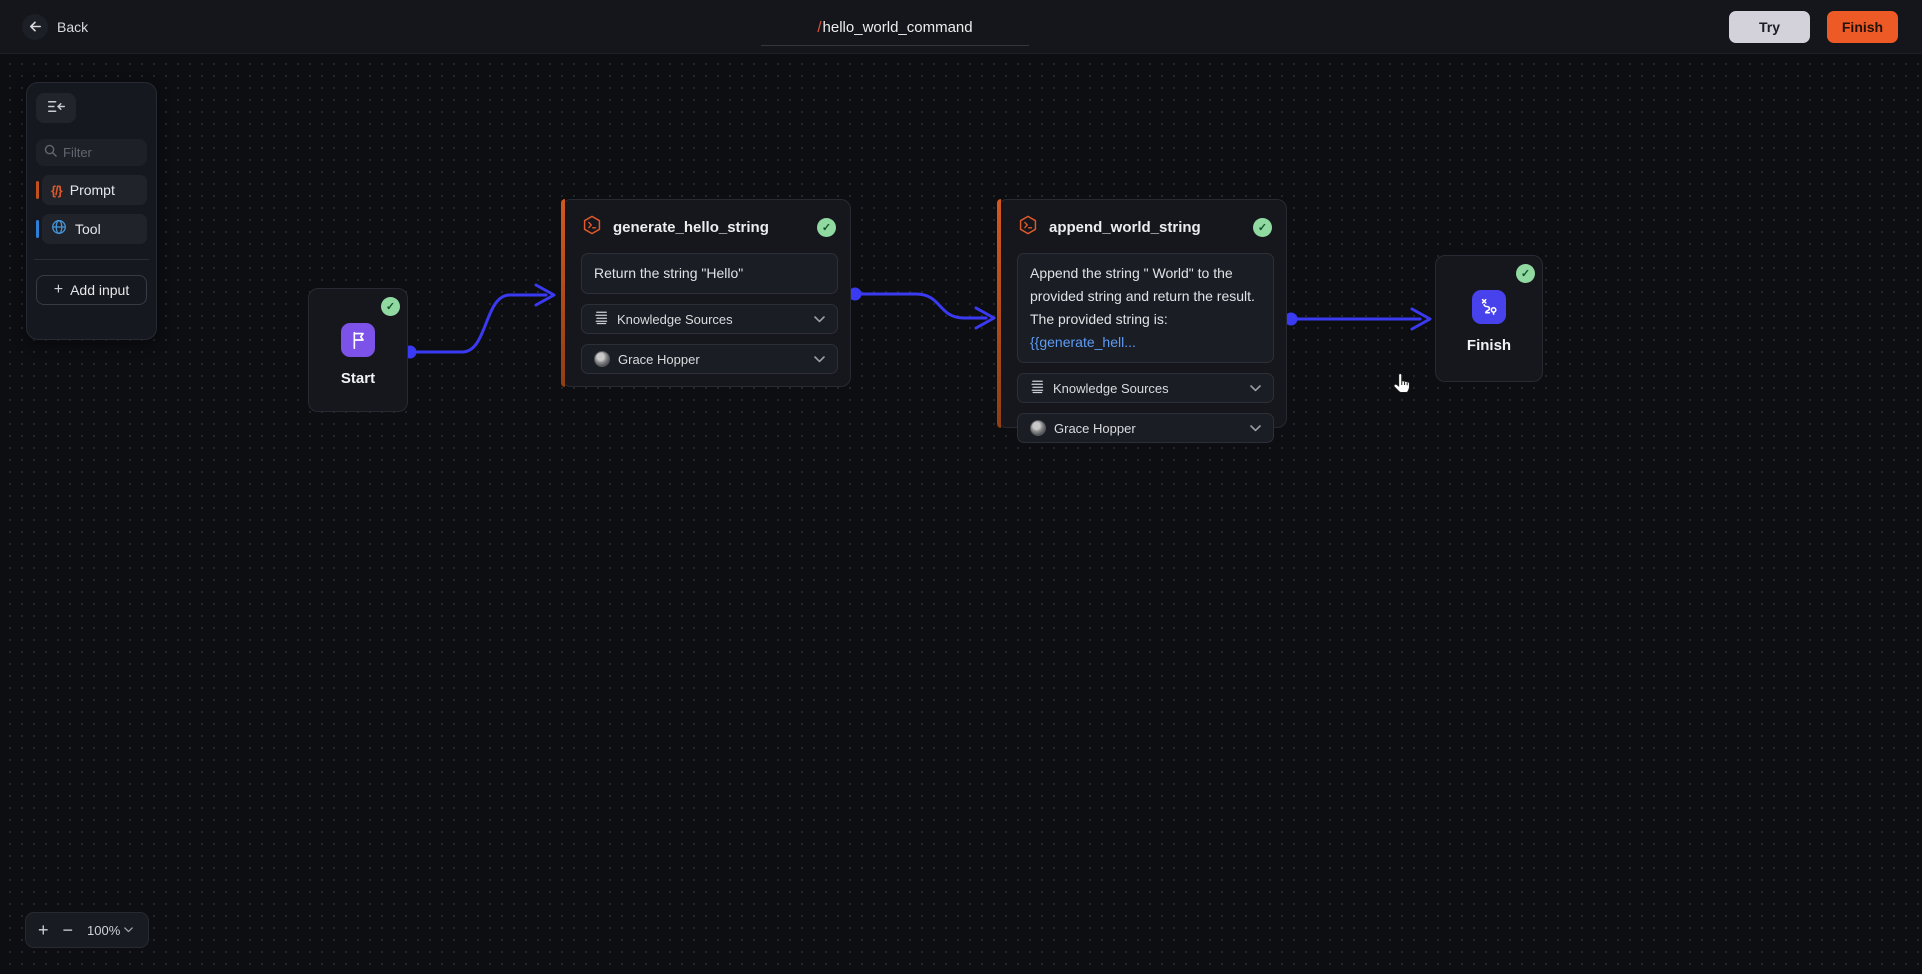 The width and height of the screenshot is (1922, 974). I want to click on finish-node-label: Finish, so click(1489, 345).